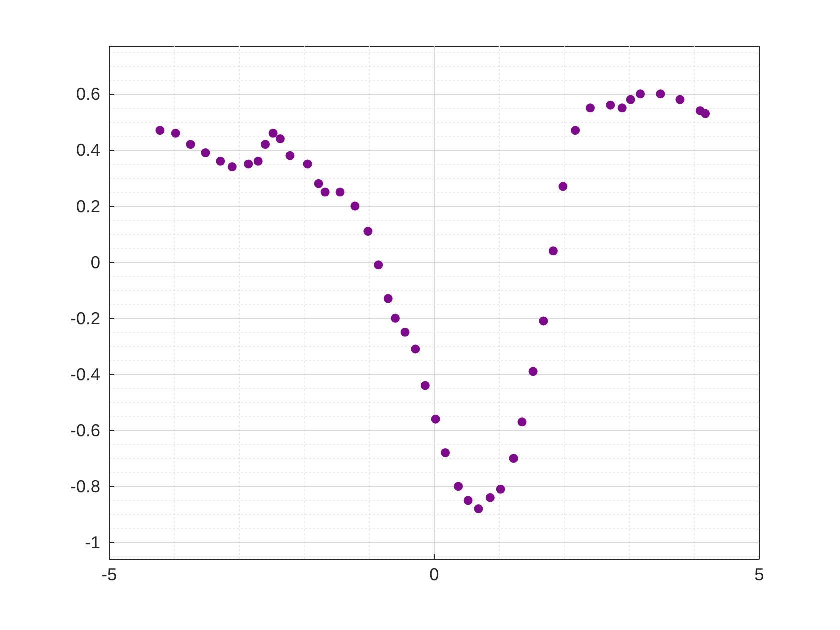  What do you see at coordinates (95, 262) in the screenshot?
I see `y-tick-label: 0` at bounding box center [95, 262].